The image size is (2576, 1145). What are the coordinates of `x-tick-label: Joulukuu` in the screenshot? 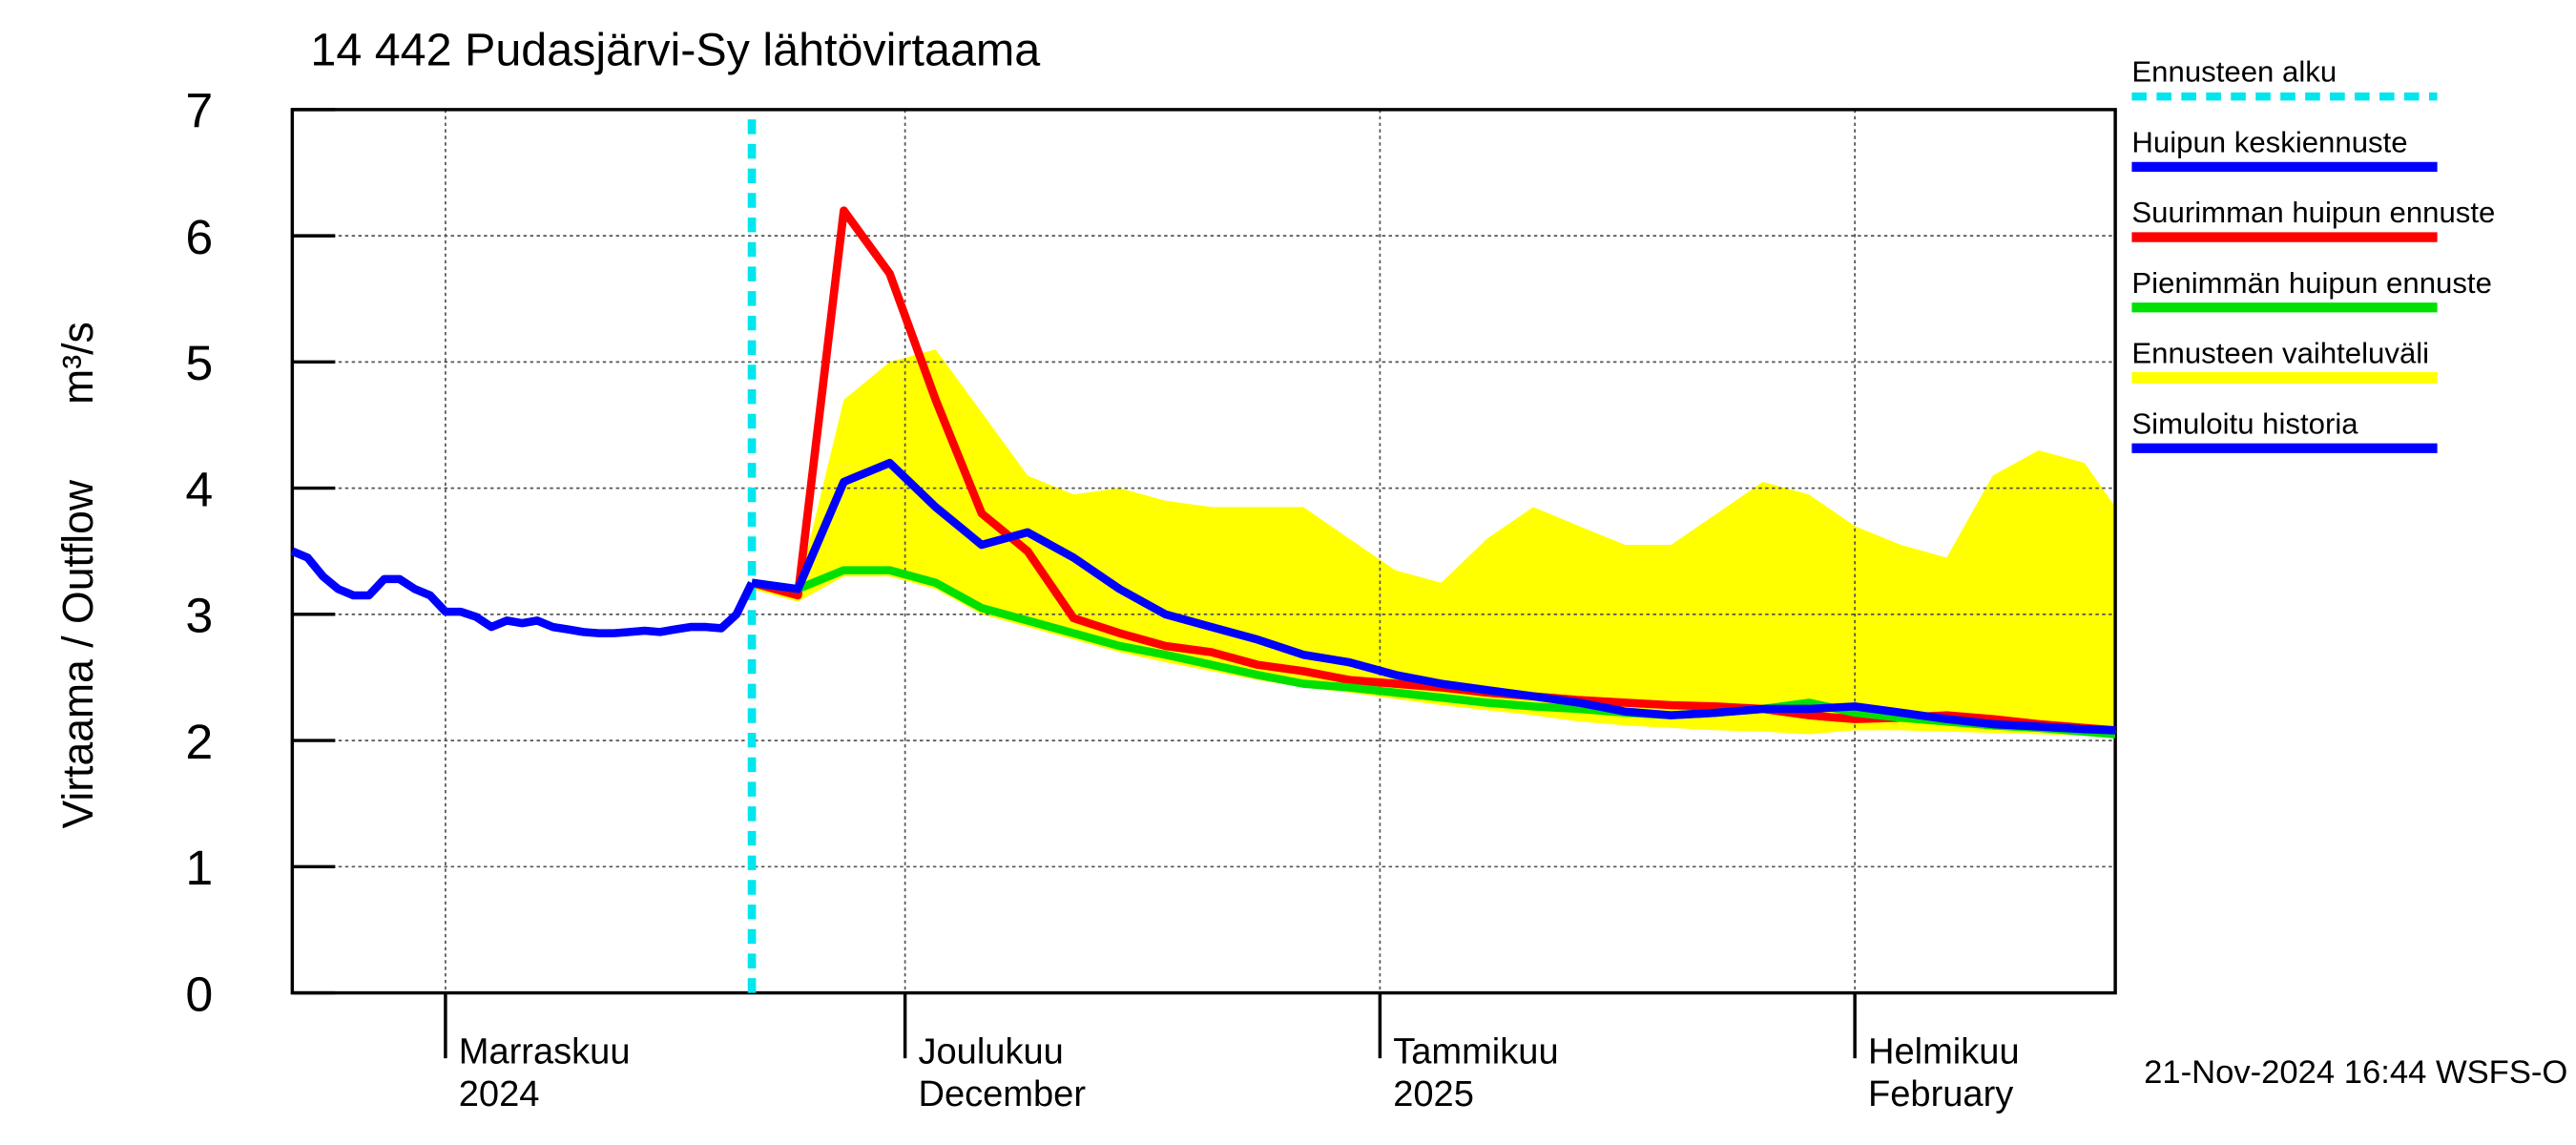 It's located at (990, 1051).